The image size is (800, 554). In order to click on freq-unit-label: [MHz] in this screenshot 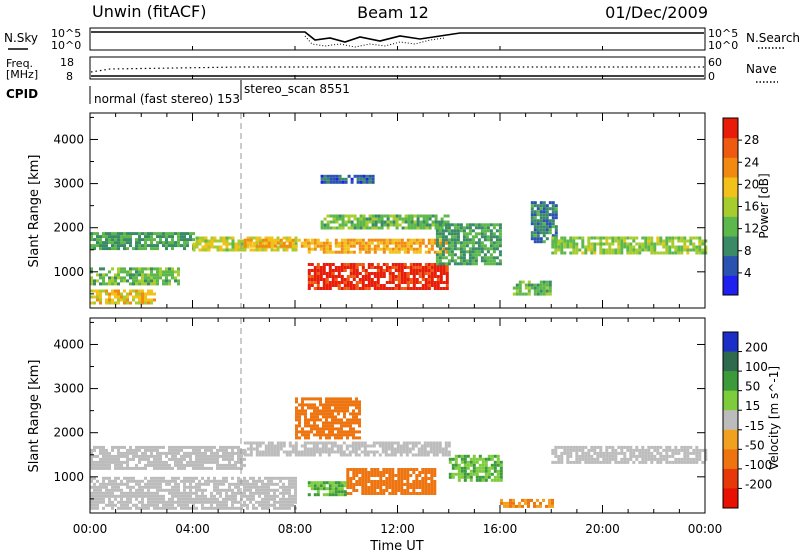, I will do `click(22, 74)`.